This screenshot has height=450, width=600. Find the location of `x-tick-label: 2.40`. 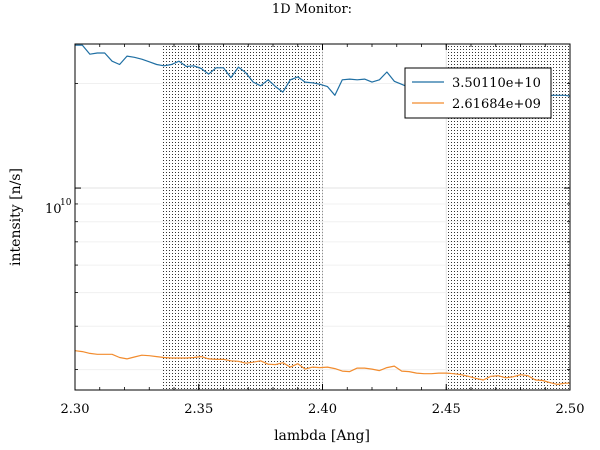

x-tick-label: 2.40 is located at coordinates (322, 409).